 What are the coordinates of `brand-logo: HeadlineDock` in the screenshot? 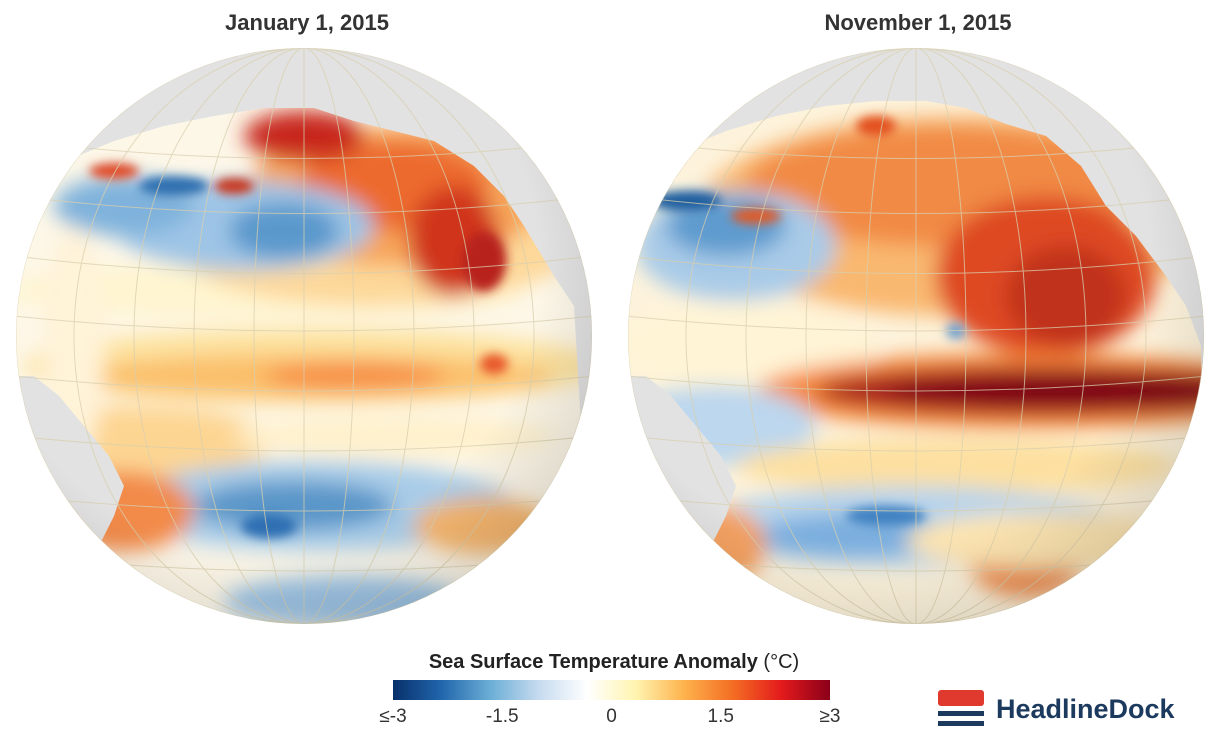 It's located at (1073, 710).